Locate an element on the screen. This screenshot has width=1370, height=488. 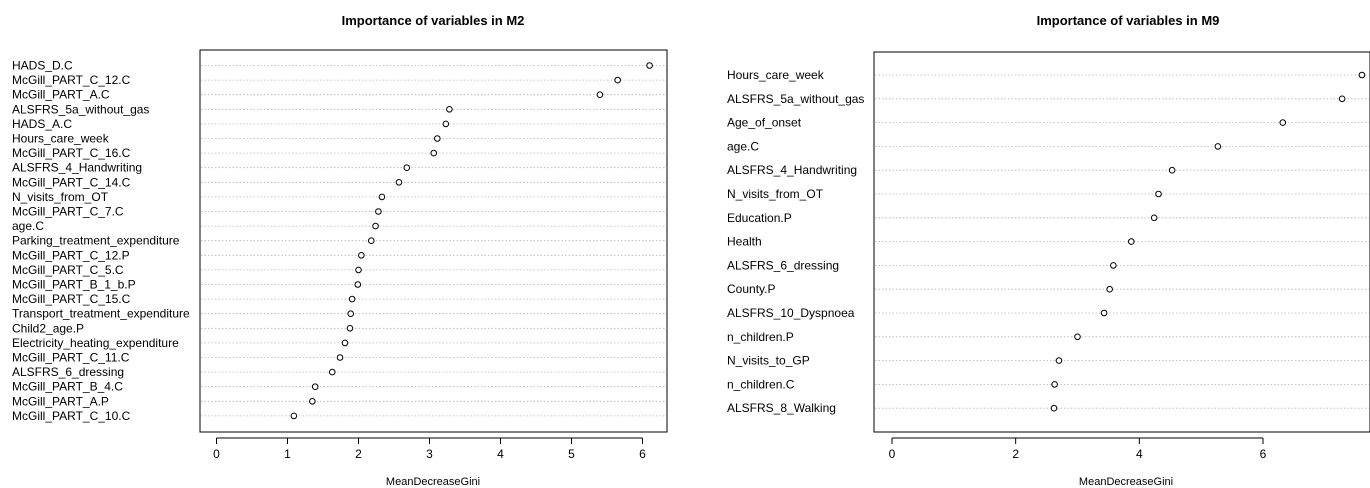
x-tick-label: 3 is located at coordinates (429, 454).